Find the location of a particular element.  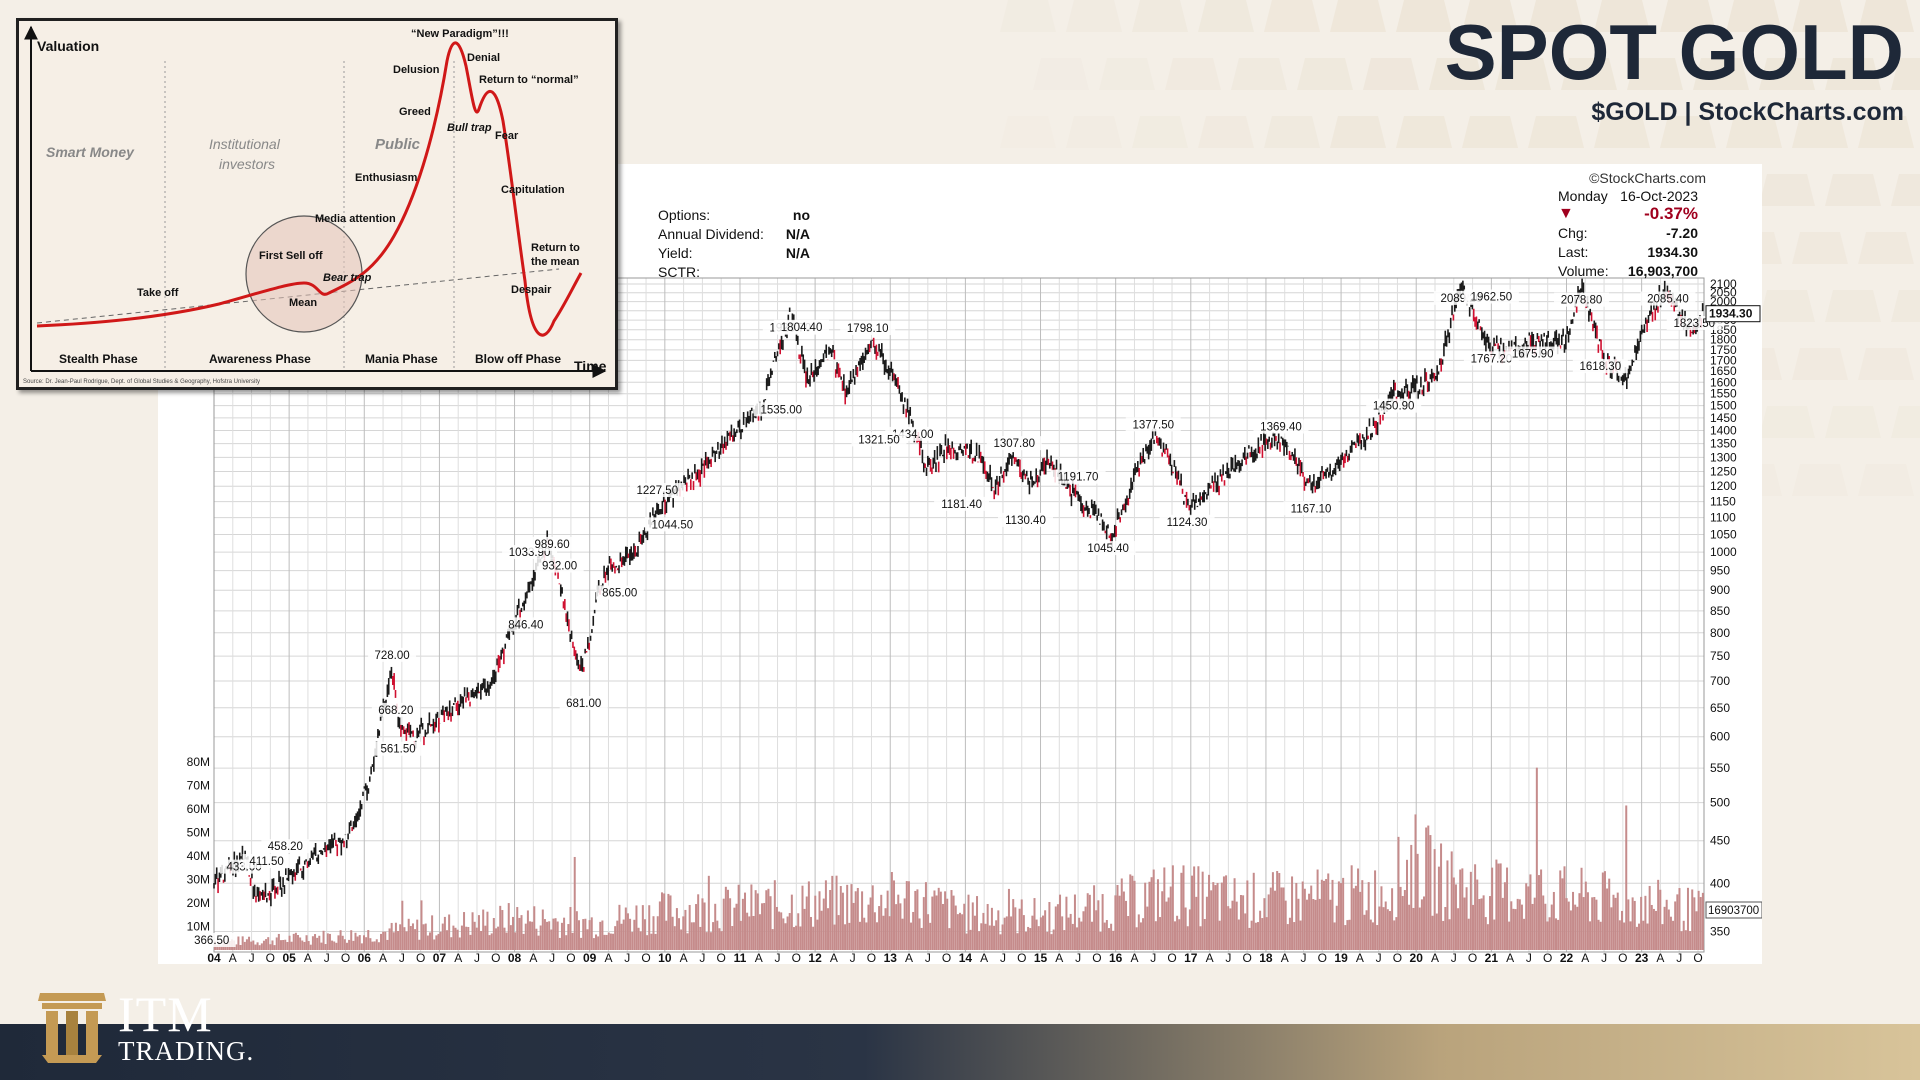

price-annotation: 1045.40 is located at coordinates (1108, 549).